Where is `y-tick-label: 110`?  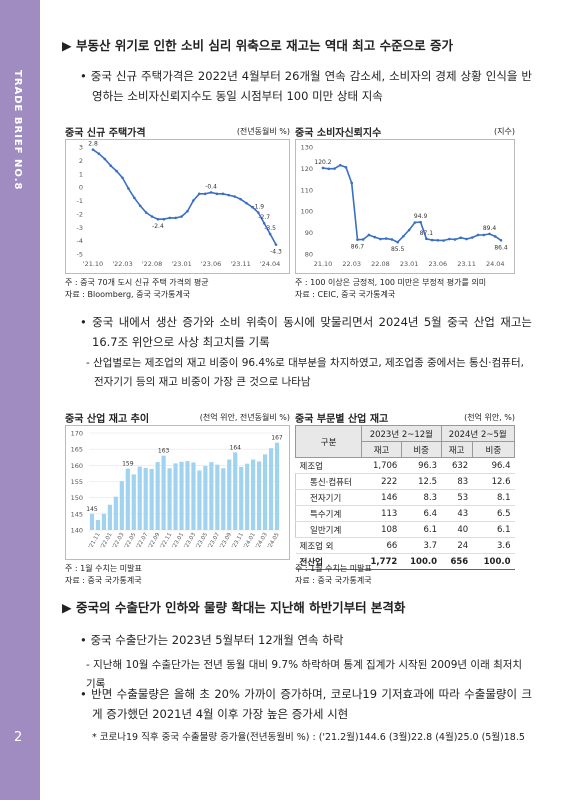
y-tick-label: 110 is located at coordinates (307, 190).